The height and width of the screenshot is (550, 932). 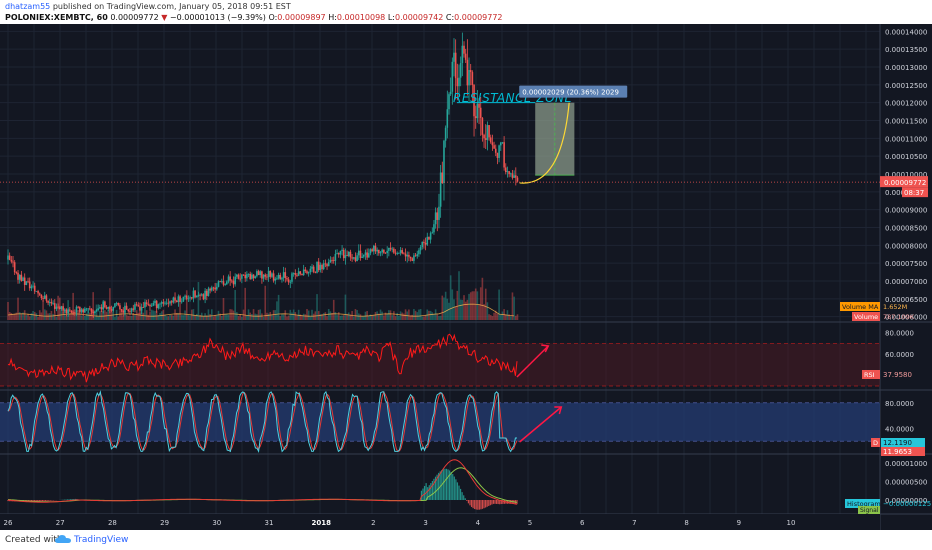 What do you see at coordinates (558, 410) in the screenshot?
I see `stoch-arrow-head` at bounding box center [558, 410].